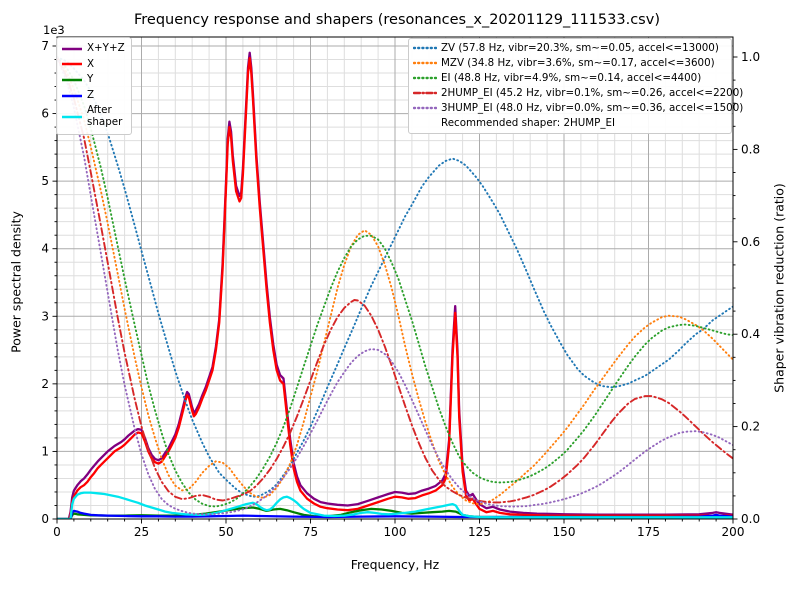  What do you see at coordinates (105, 116) in the screenshot?
I see `legend-item-label: After shaper` at bounding box center [105, 116].